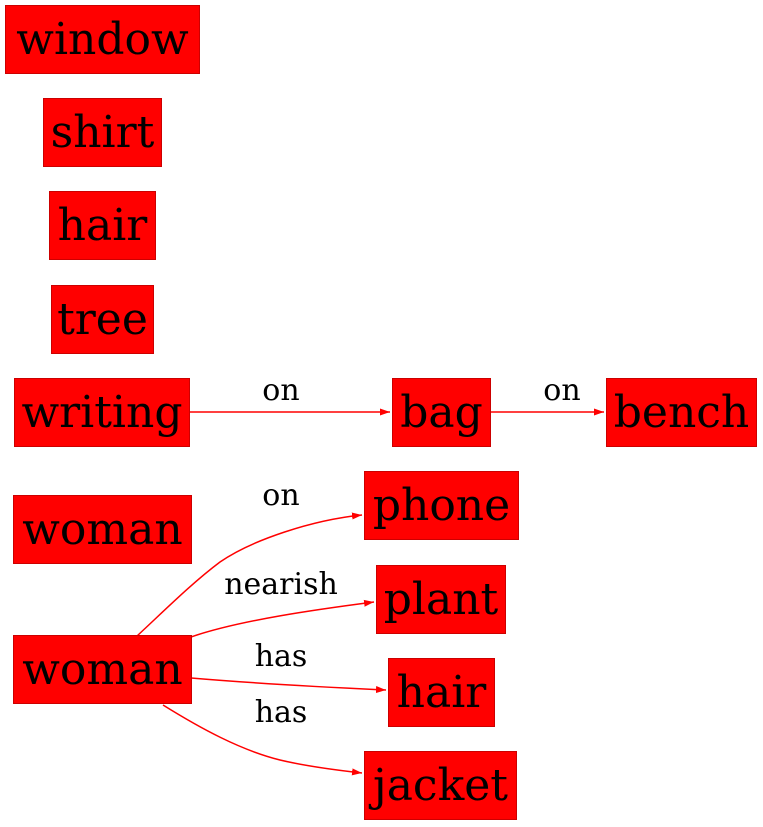 This screenshot has height=827, width=763. What do you see at coordinates (561, 390) in the screenshot?
I see `edge-label-bag-bench: on` at bounding box center [561, 390].